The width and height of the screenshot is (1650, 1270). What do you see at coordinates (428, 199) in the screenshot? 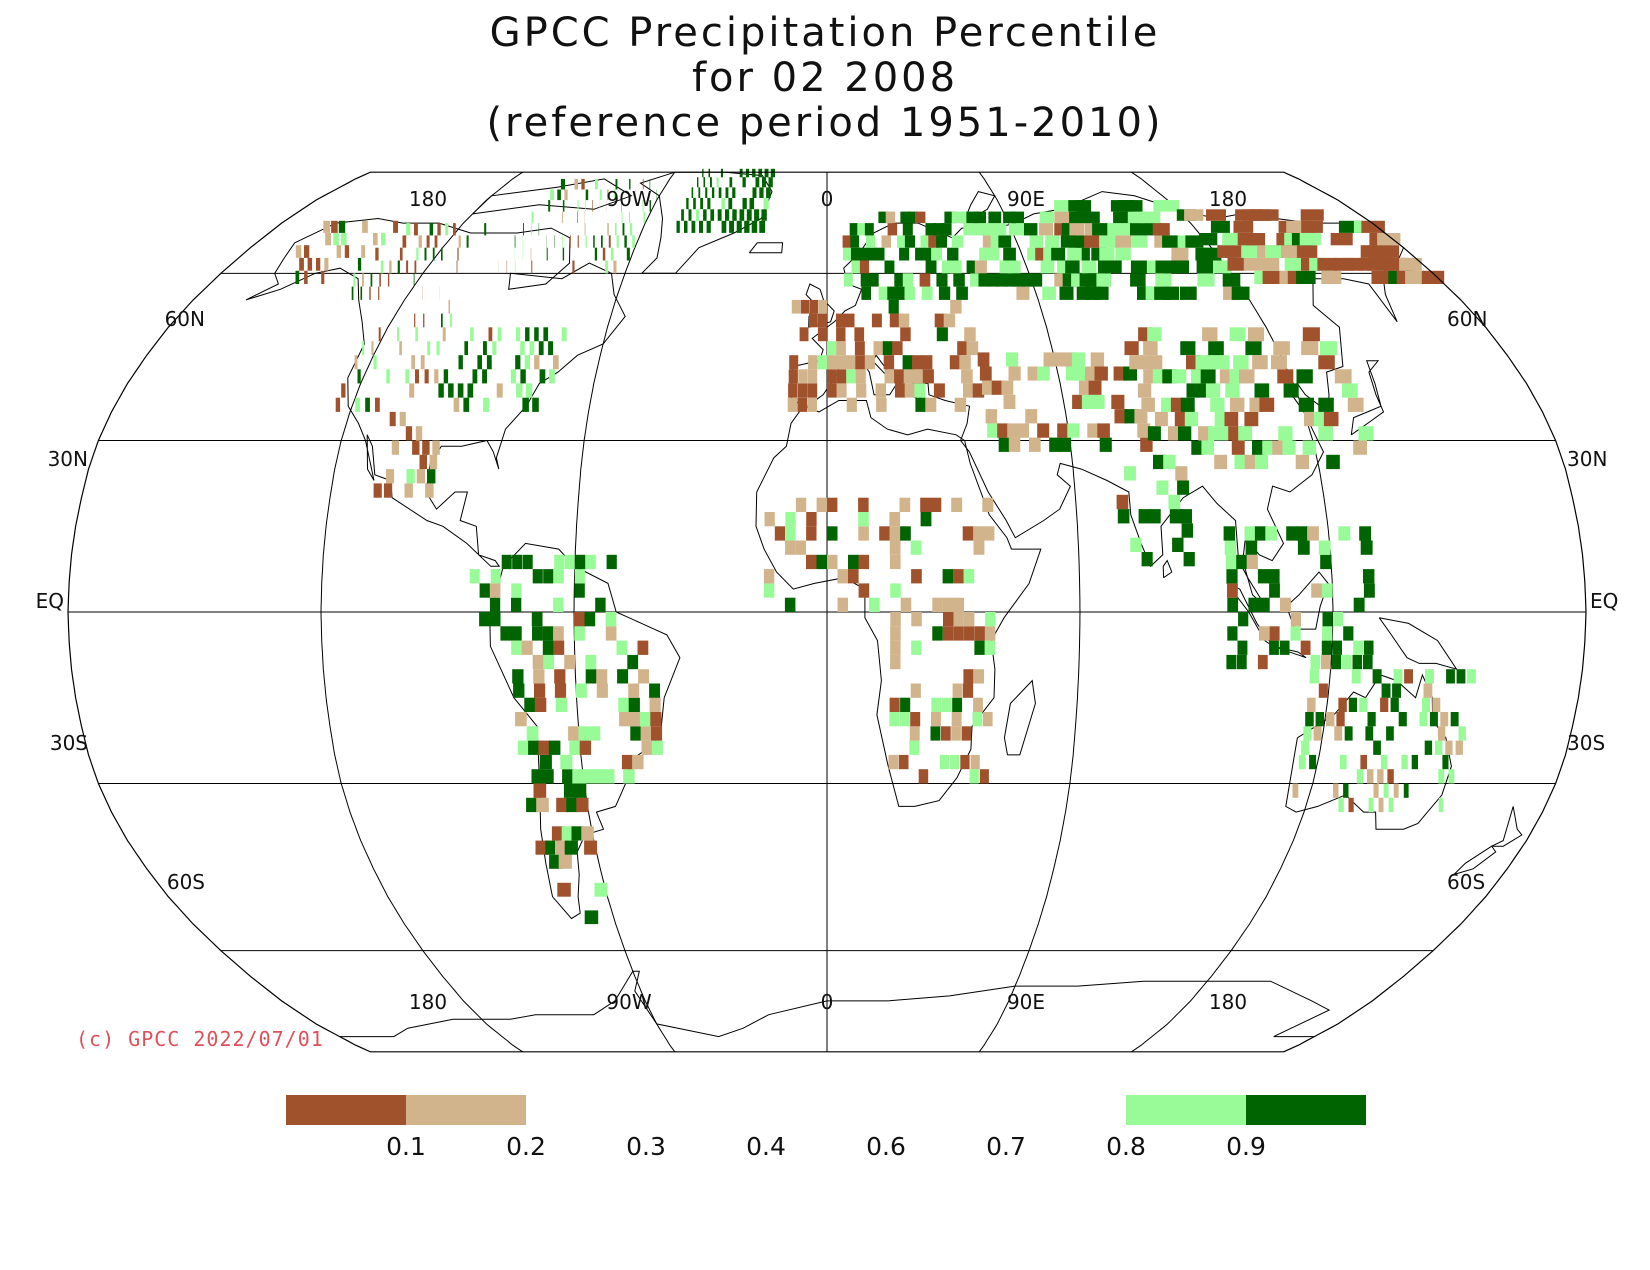
I see `top-lon-label-1: 180` at bounding box center [428, 199].